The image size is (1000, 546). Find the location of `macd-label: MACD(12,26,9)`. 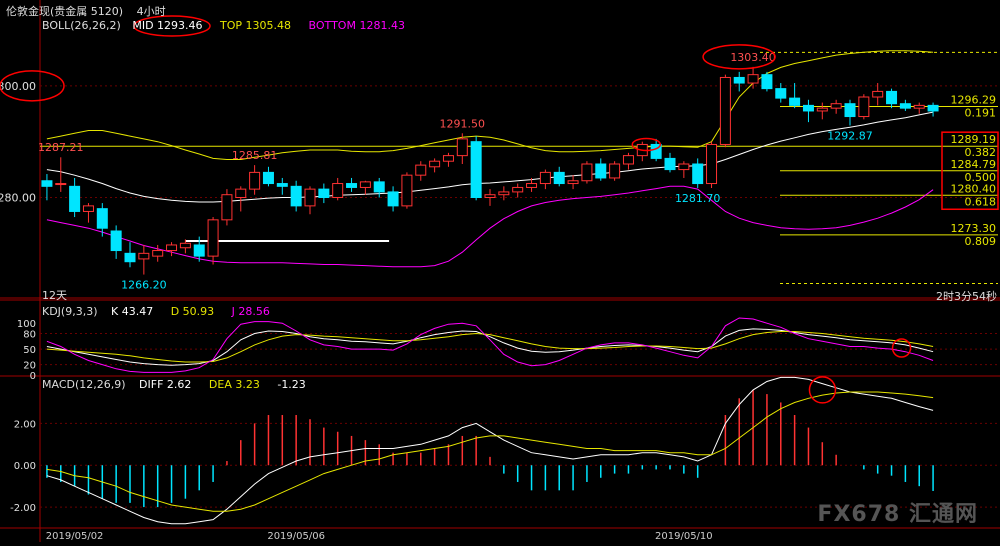

macd-label: MACD(12,26,9) is located at coordinates (84, 384).